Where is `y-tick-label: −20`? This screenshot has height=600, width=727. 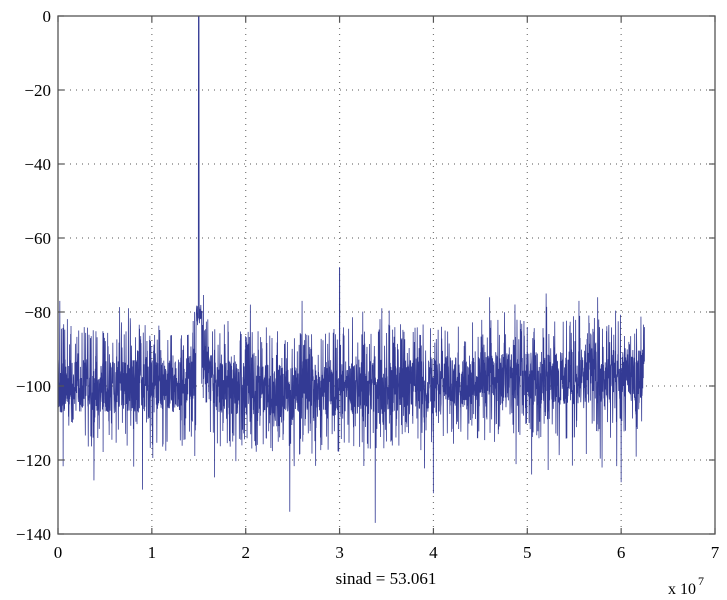
y-tick-label: −20 is located at coordinates (37, 90).